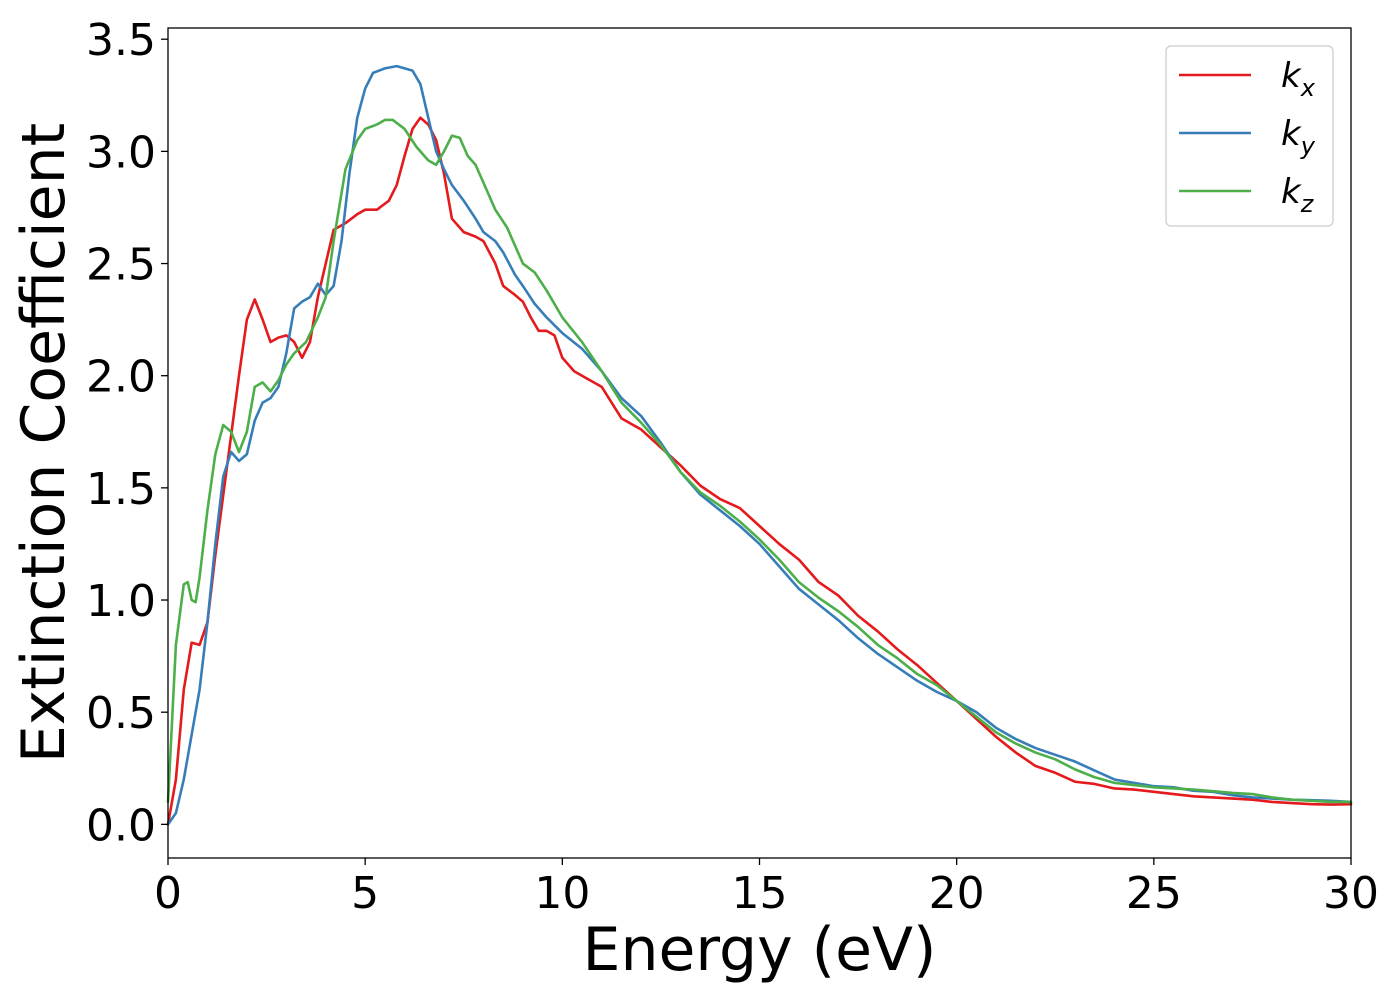  I want to click on x-axis-title: Energy (eV), so click(760, 950).